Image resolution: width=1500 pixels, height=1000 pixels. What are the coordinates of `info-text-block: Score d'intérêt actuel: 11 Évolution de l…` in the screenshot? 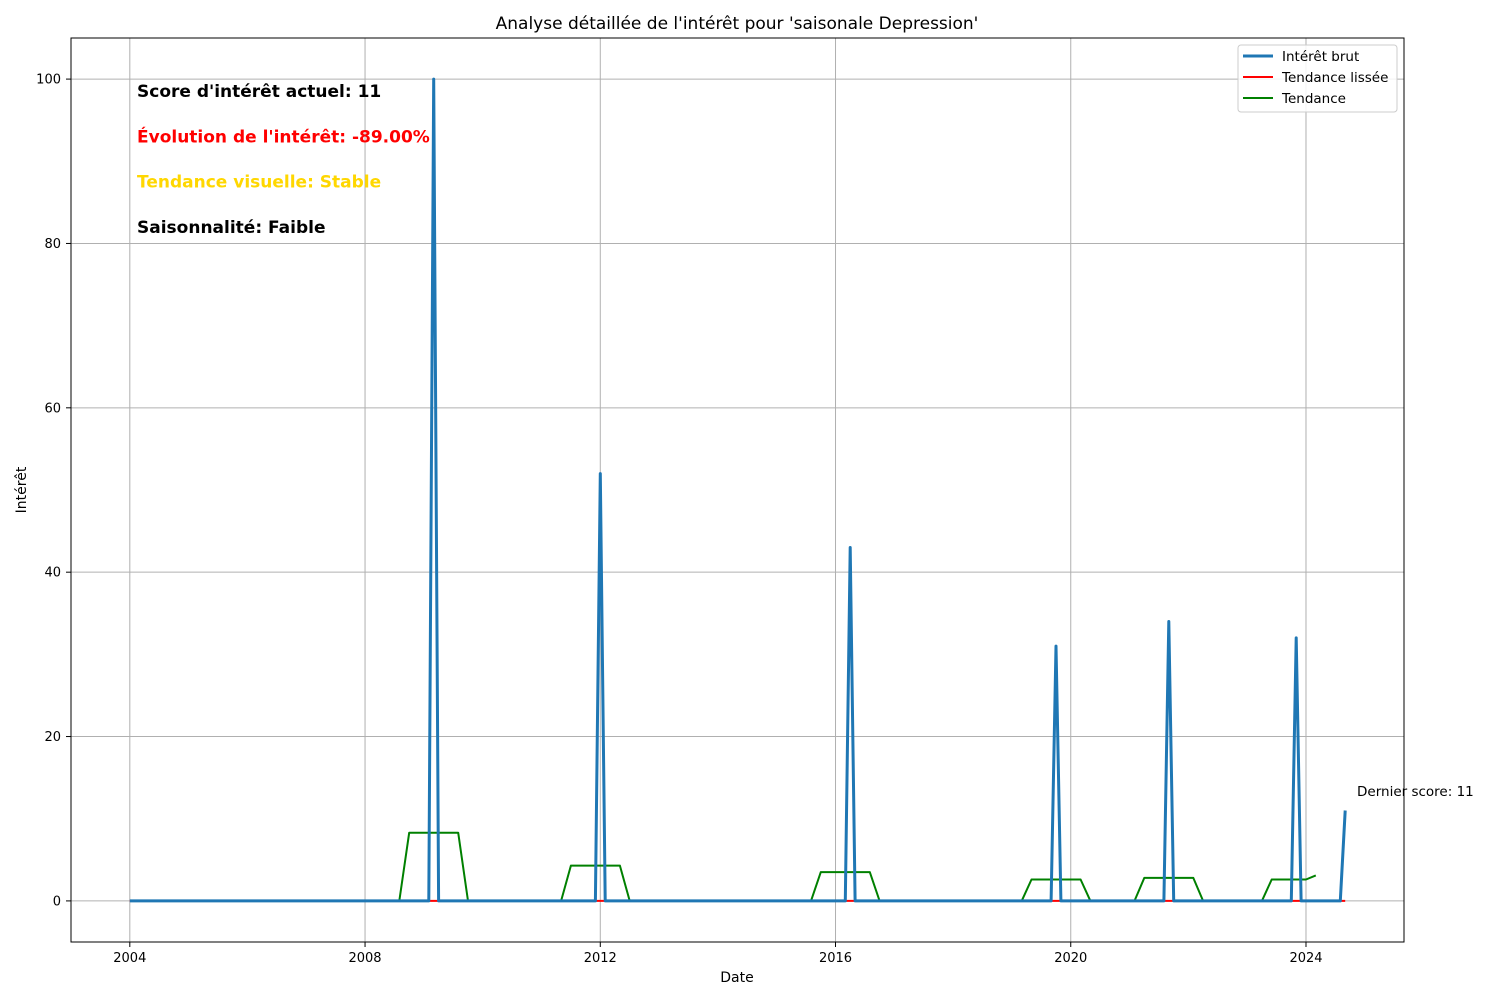 It's located at (283, 160).